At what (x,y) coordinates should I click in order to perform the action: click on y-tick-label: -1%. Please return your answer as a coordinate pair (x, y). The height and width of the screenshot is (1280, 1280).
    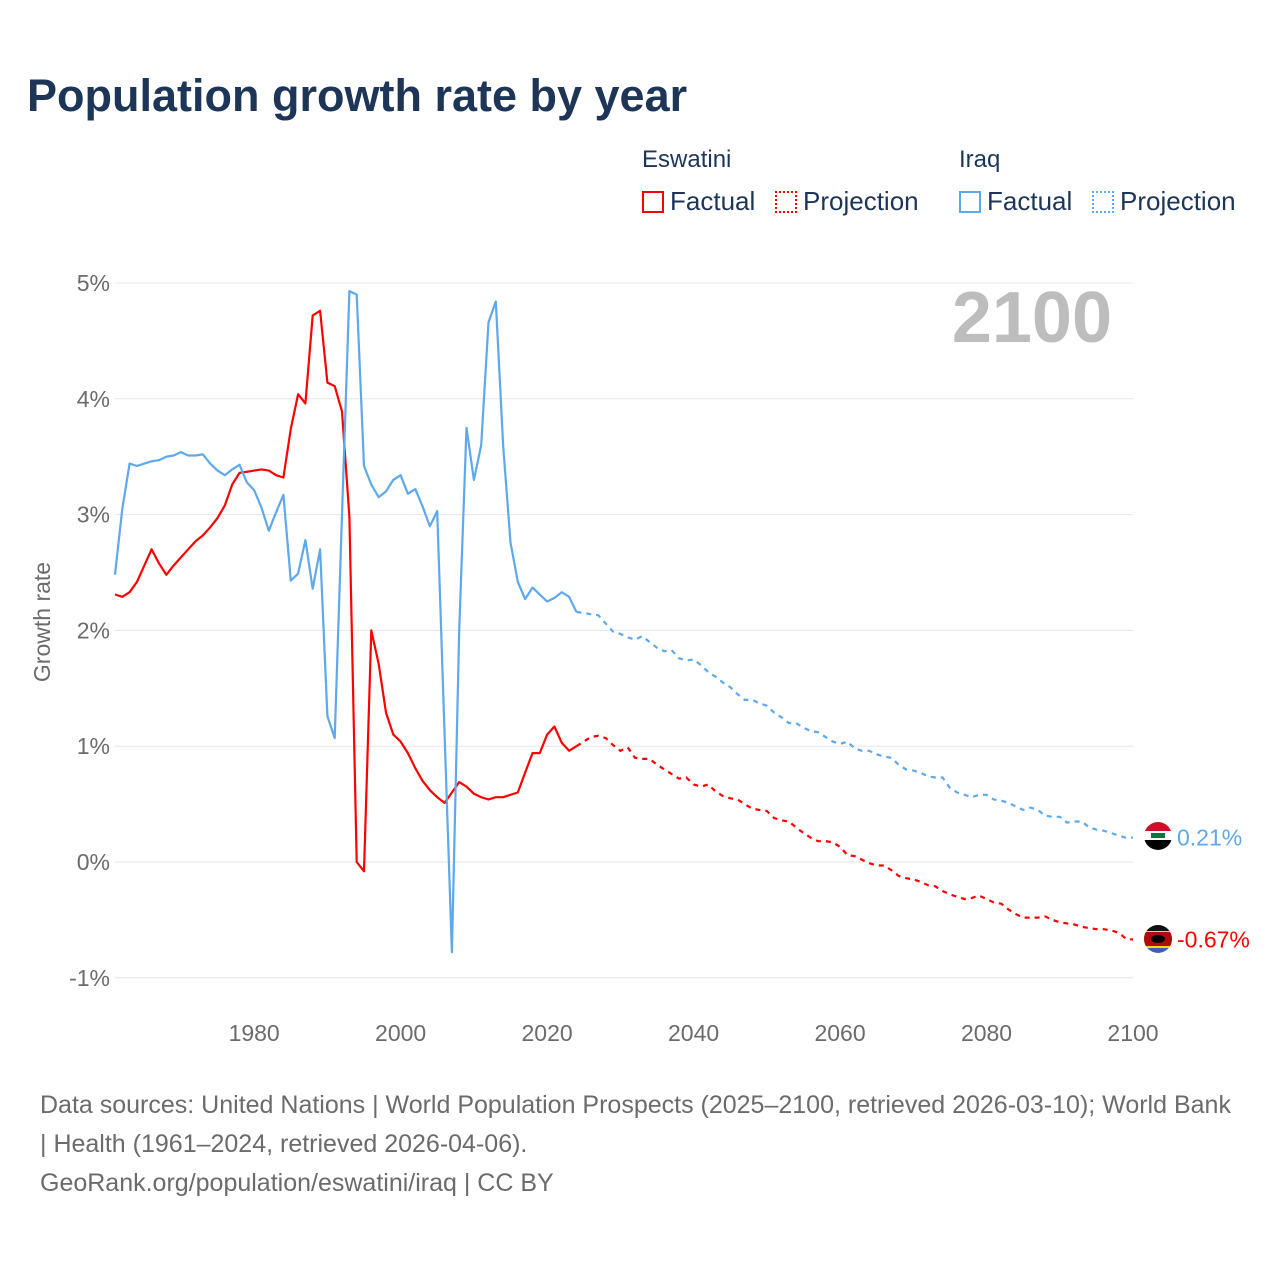
    Looking at the image, I should click on (89, 978).